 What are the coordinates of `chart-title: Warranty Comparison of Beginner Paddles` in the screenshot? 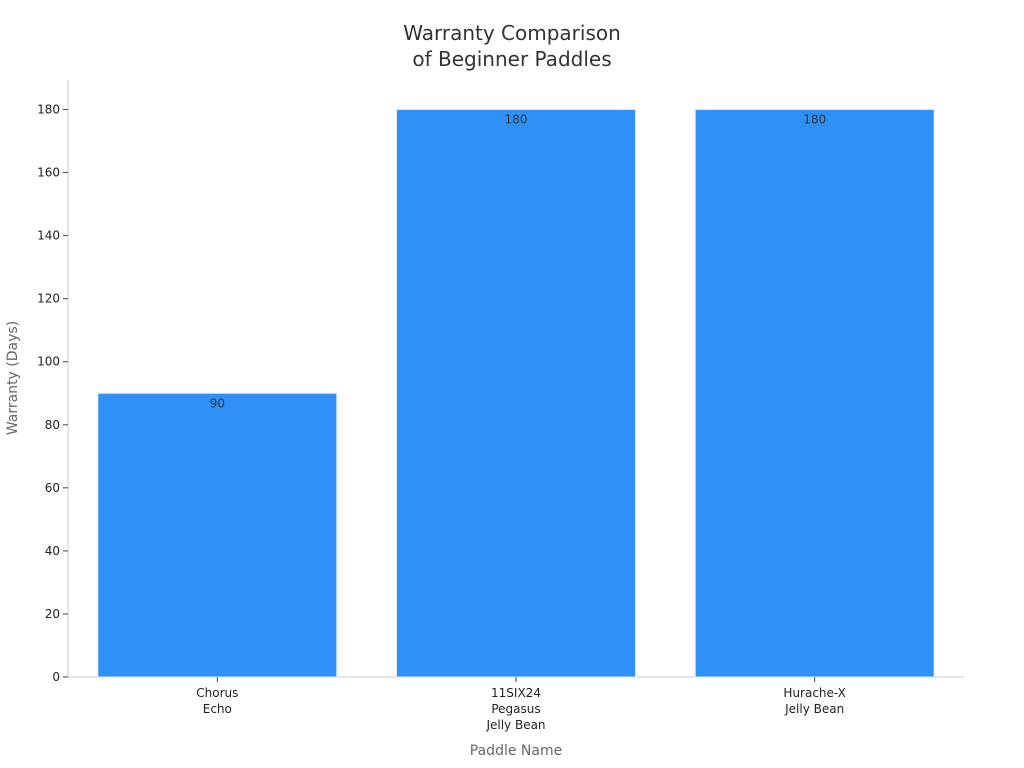 It's located at (512, 46).